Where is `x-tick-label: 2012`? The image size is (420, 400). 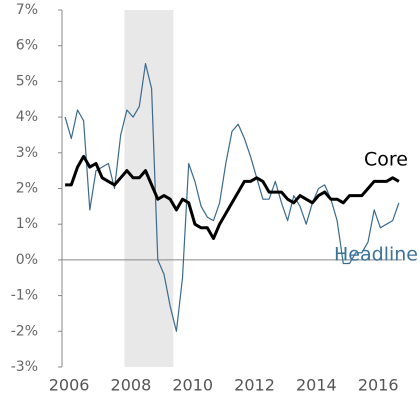 x-tick-label: 2012 is located at coordinates (254, 385).